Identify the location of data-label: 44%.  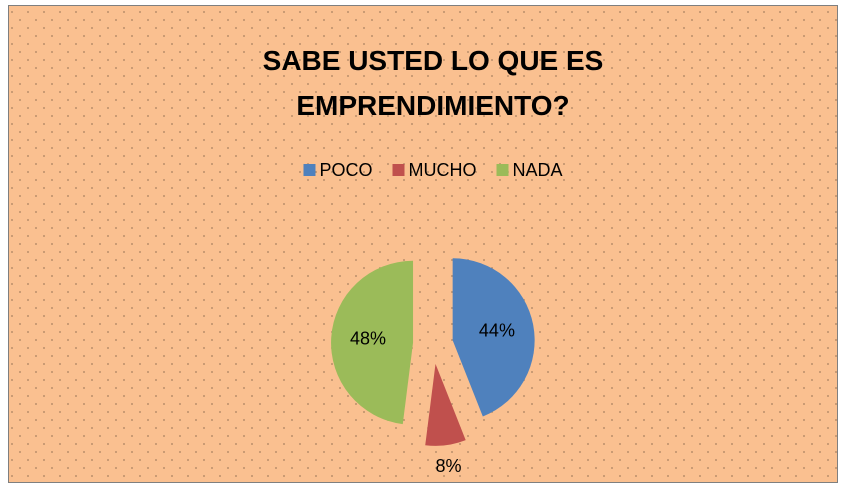
(497, 331).